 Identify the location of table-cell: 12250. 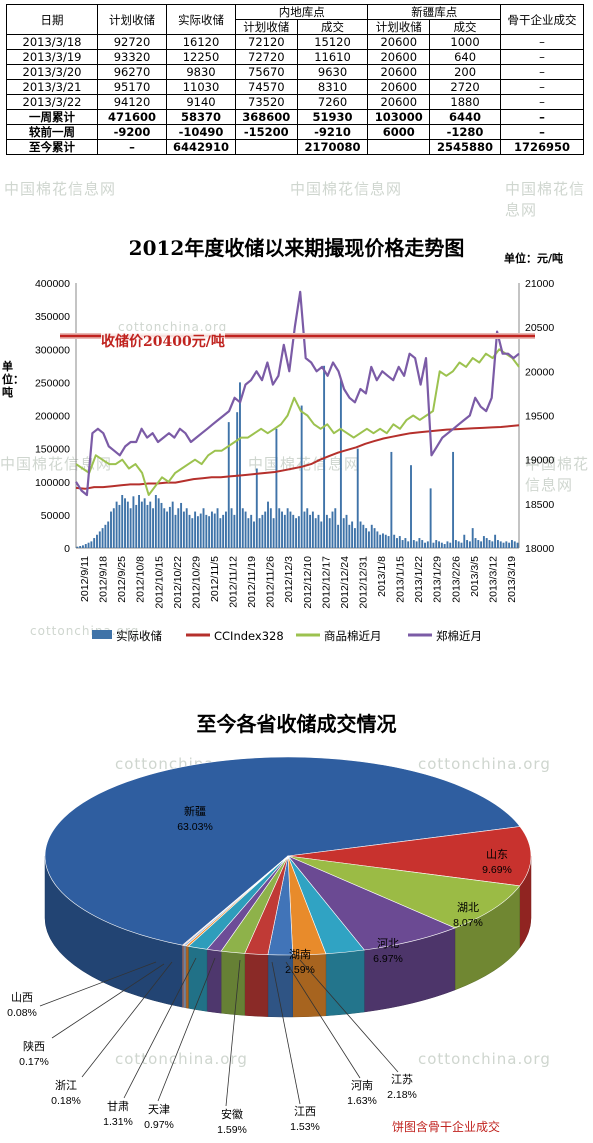
(201, 57).